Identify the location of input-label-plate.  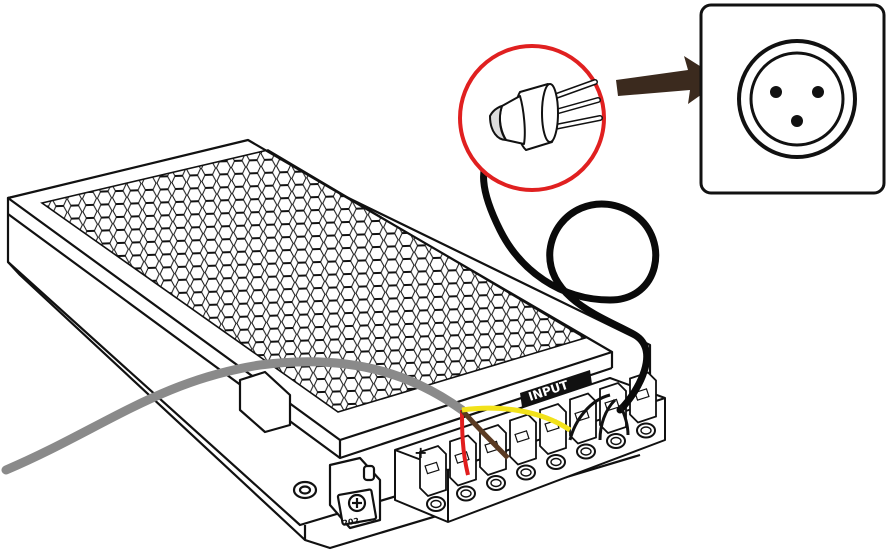
(556, 388).